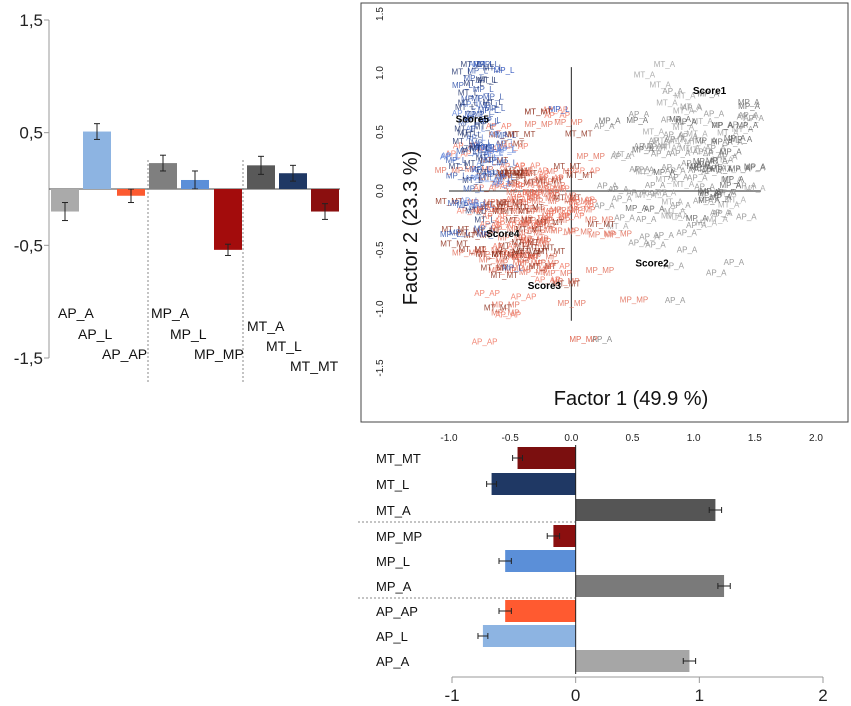  I want to click on x-tick-label: 2.0, so click(816, 438).